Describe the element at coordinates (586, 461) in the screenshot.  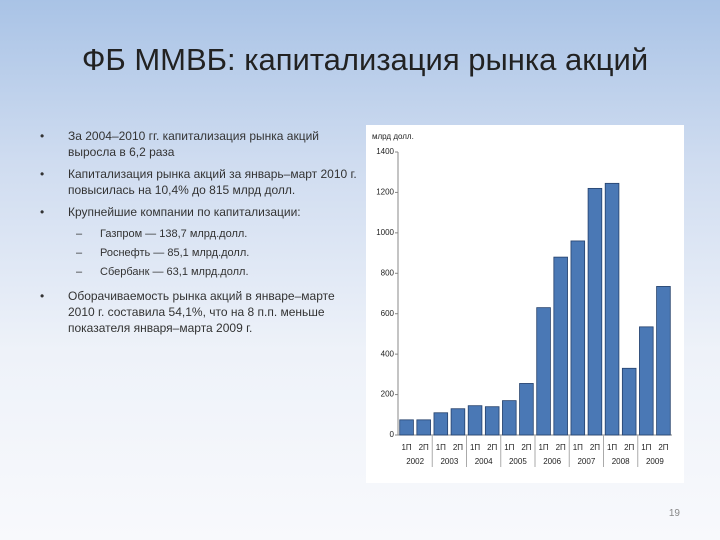
I see `group-label: 2007` at that location.